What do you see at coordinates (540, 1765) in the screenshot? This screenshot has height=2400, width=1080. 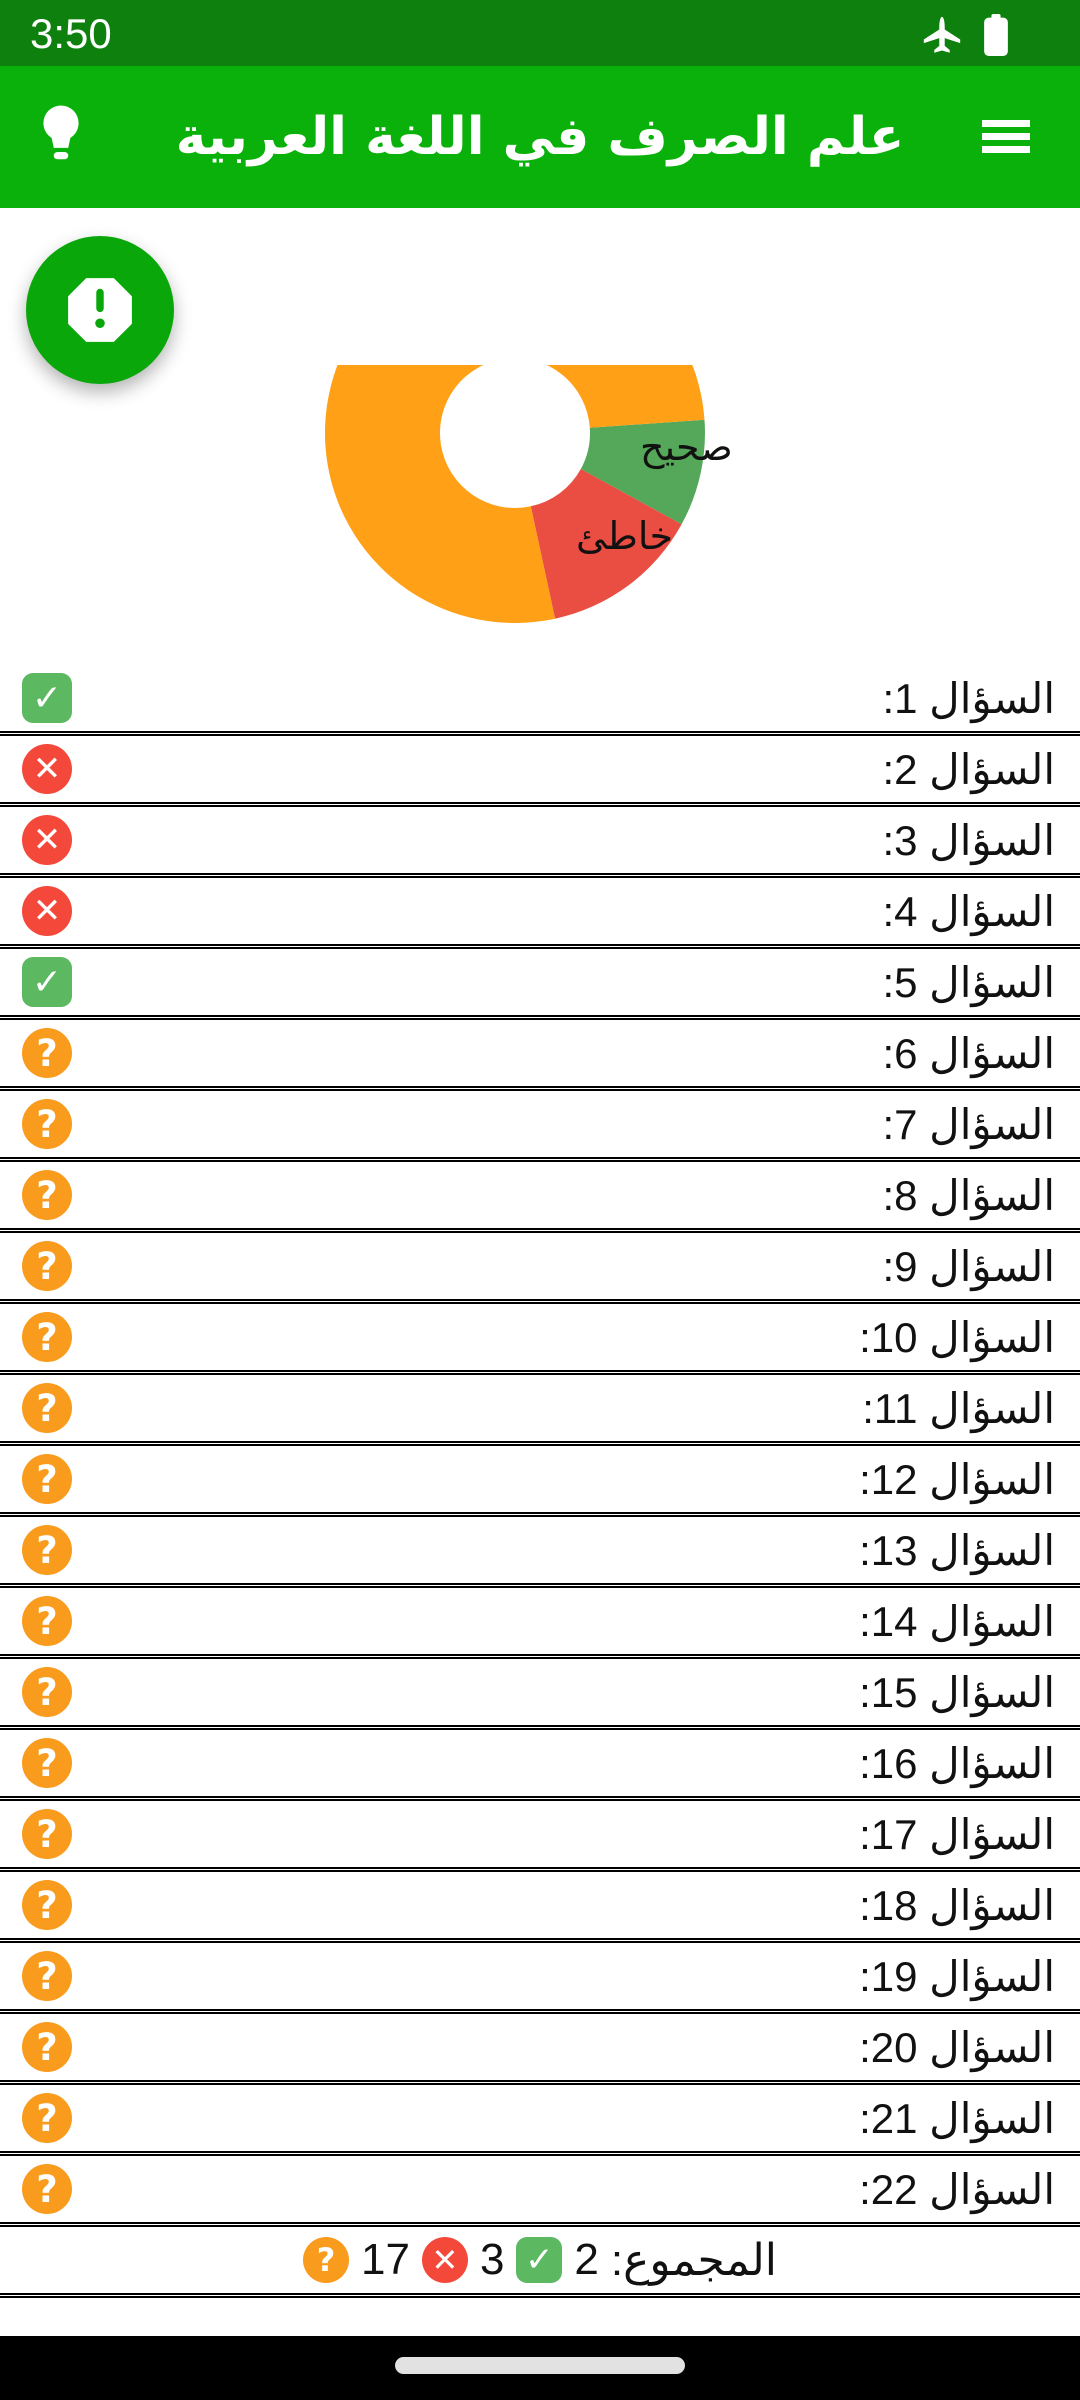 I see `question-row: ? السؤال 16:` at bounding box center [540, 1765].